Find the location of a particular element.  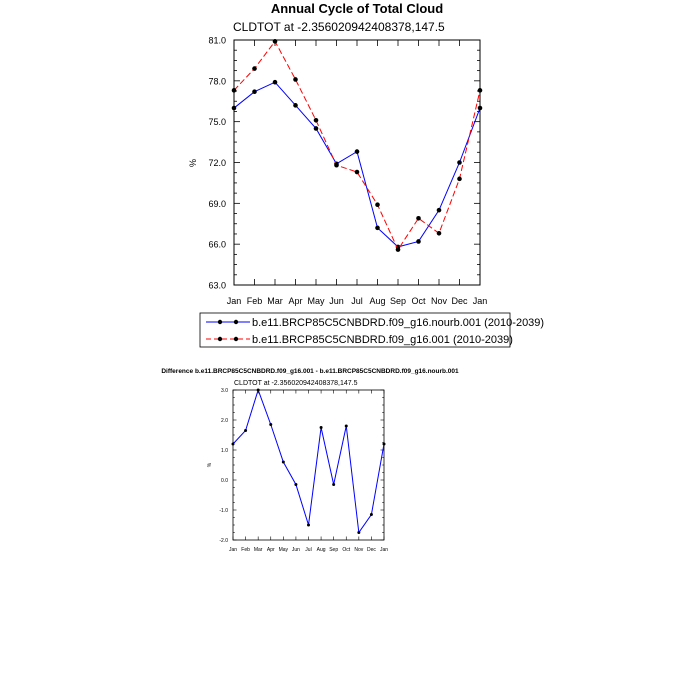

main-x-tick-label: Jun is located at coordinates (336, 301).